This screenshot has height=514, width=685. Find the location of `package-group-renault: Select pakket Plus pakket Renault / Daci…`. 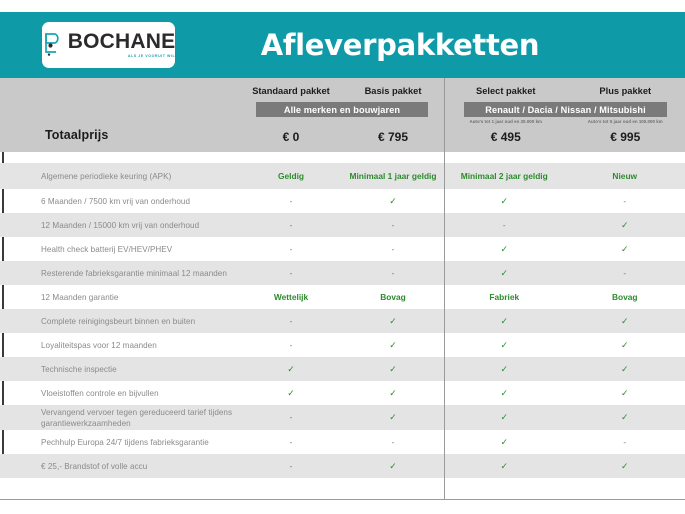

package-group-renault: Select pakket Plus pakket Renault / Daci… is located at coordinates (565, 115).